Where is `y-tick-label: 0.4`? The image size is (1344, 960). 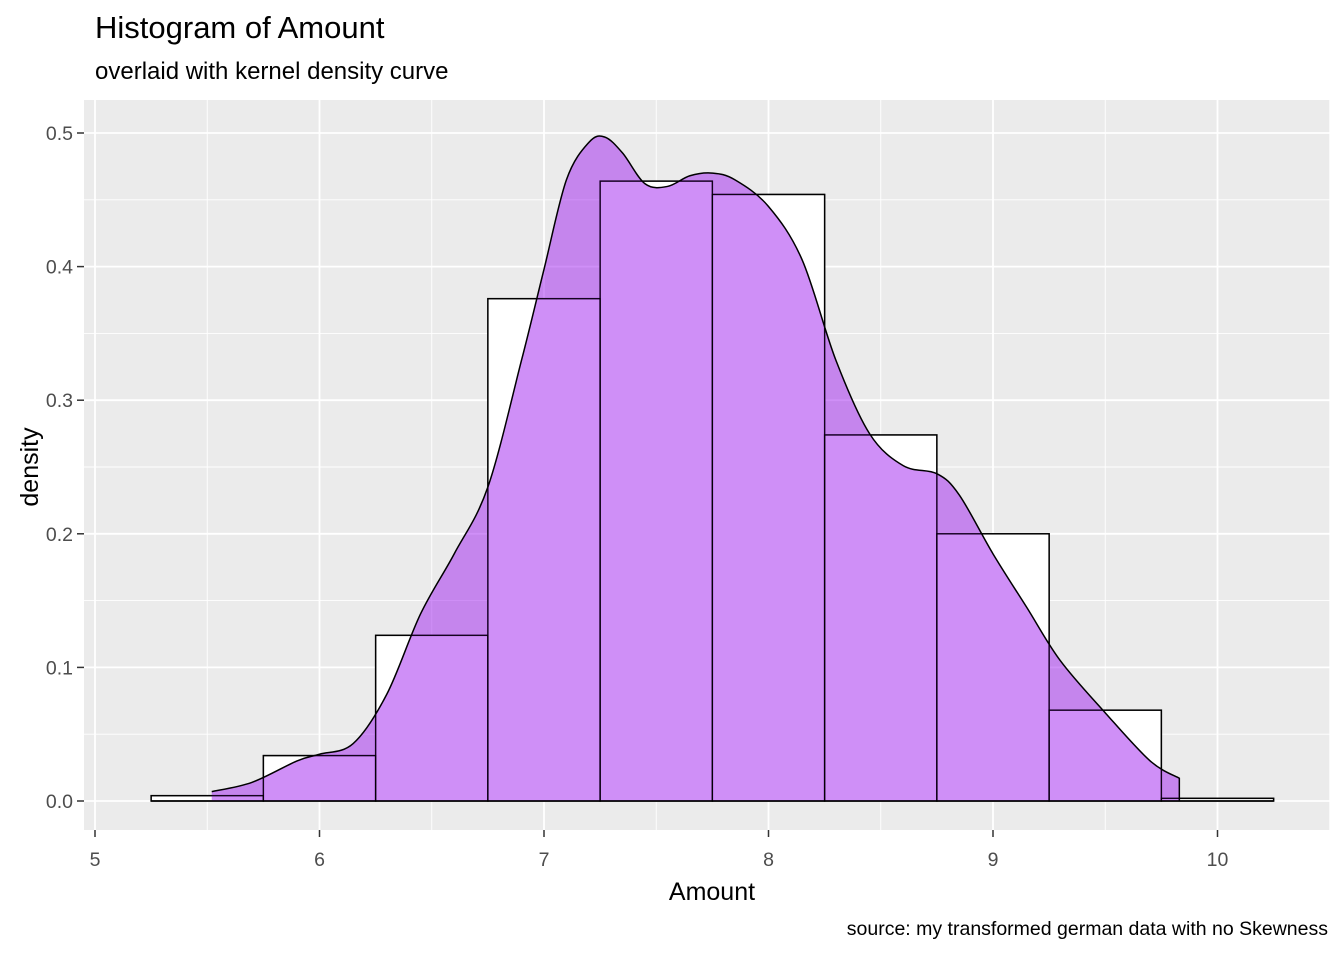 y-tick-label: 0.4 is located at coordinates (59, 268).